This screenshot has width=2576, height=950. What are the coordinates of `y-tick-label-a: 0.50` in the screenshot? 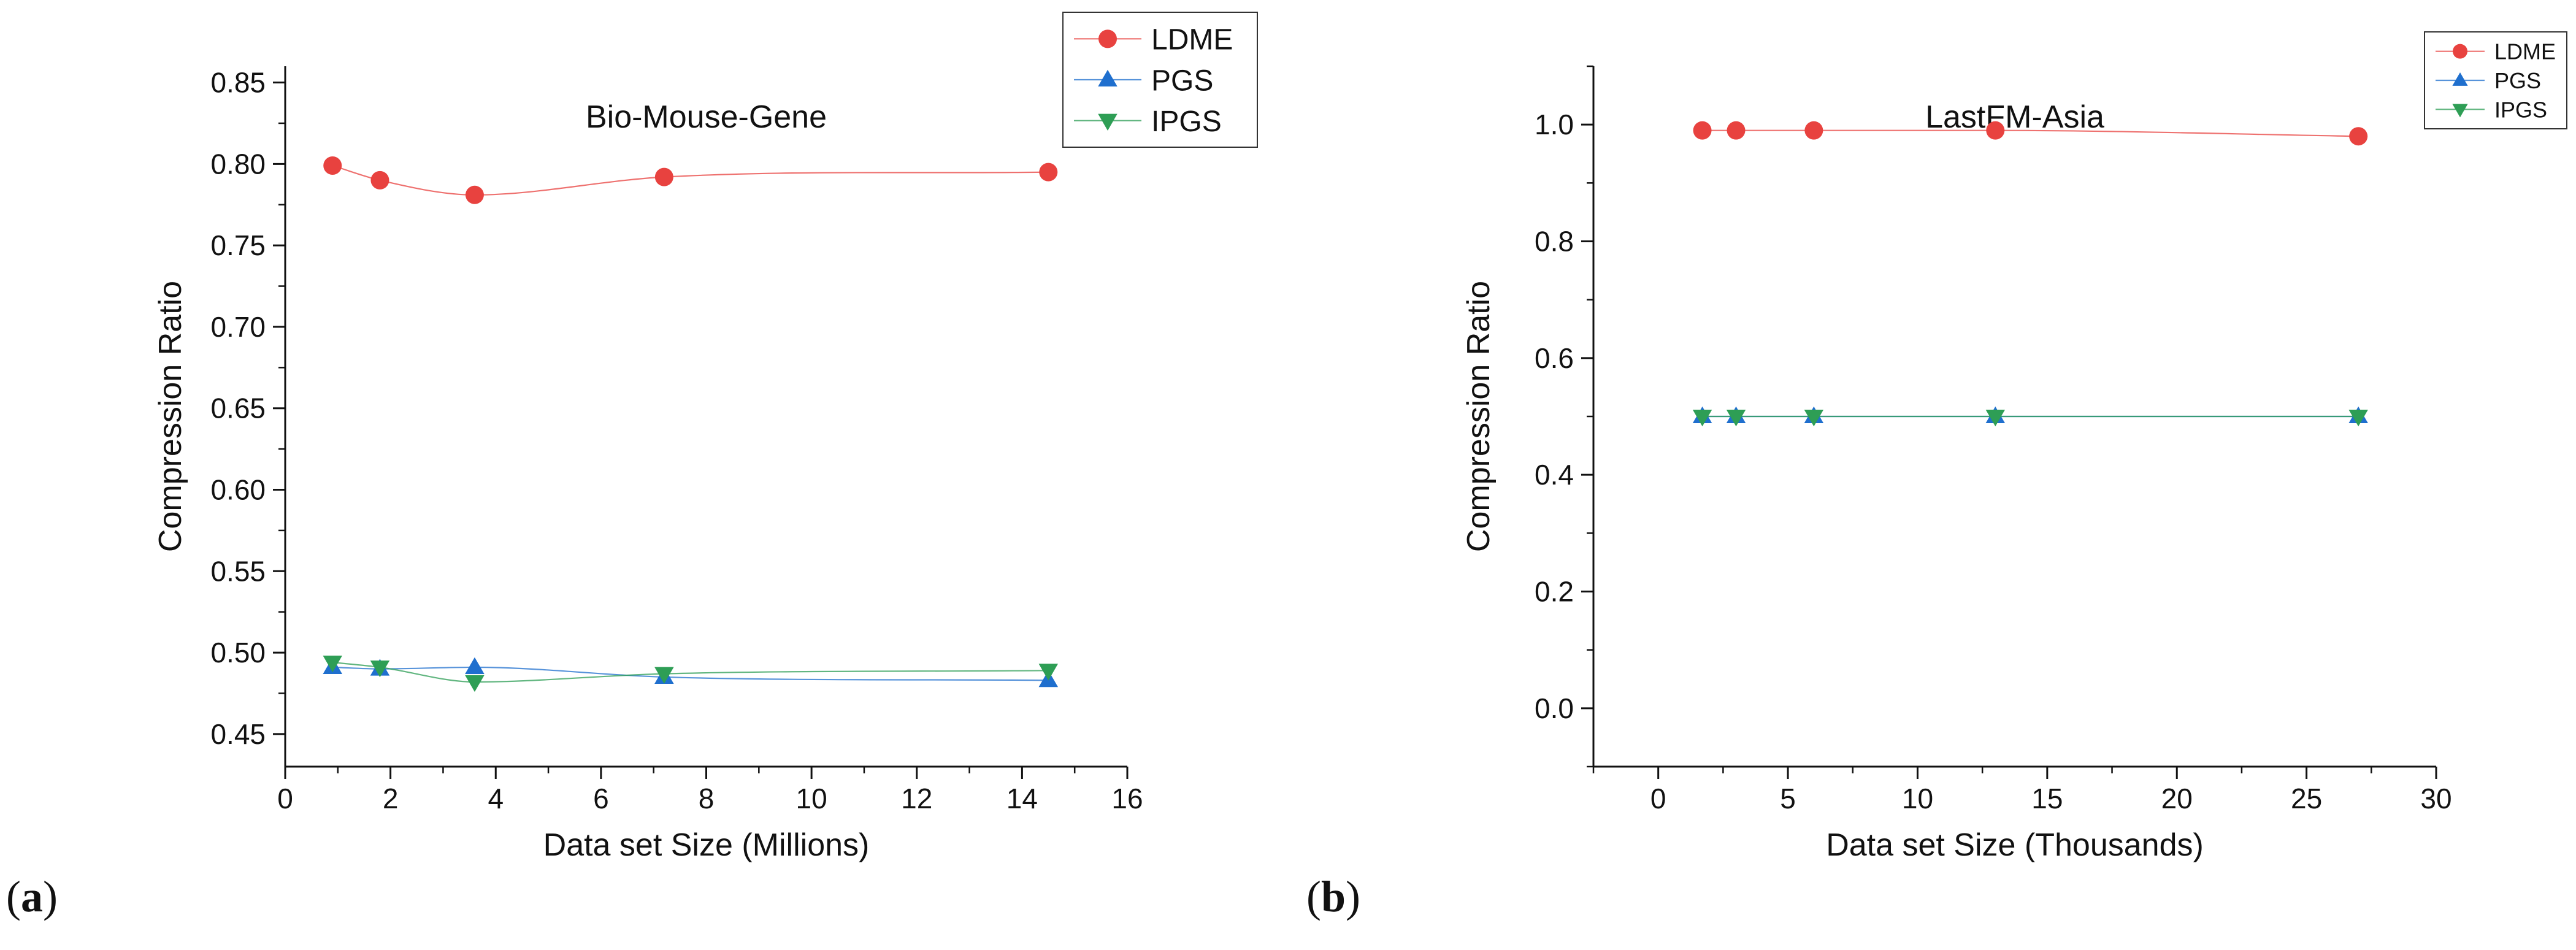 It's located at (238, 653).